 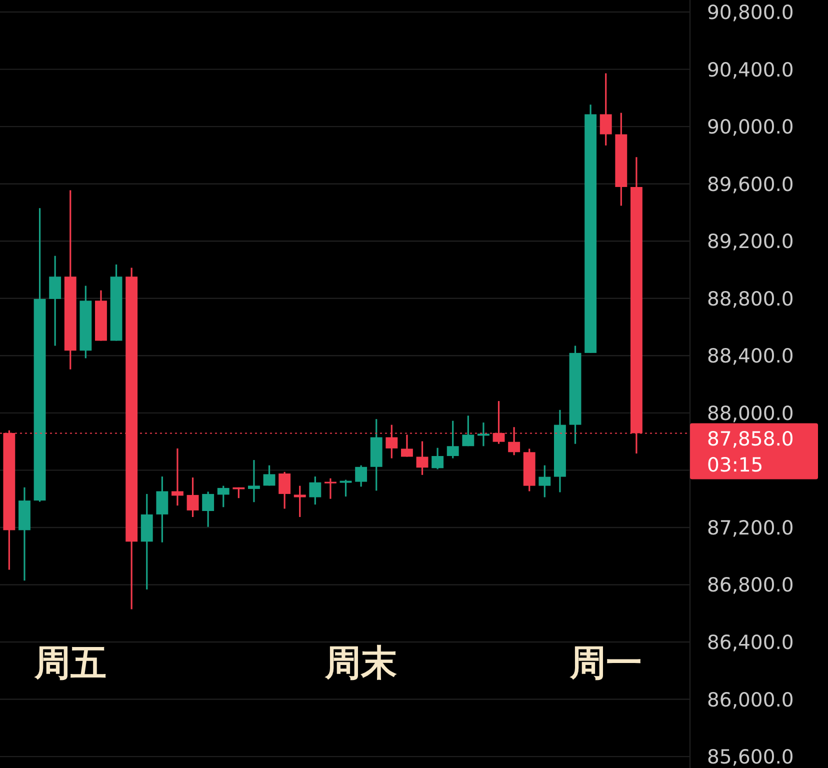 What do you see at coordinates (750, 242) in the screenshot?
I see `y-tick-label: 89,200.0` at bounding box center [750, 242].